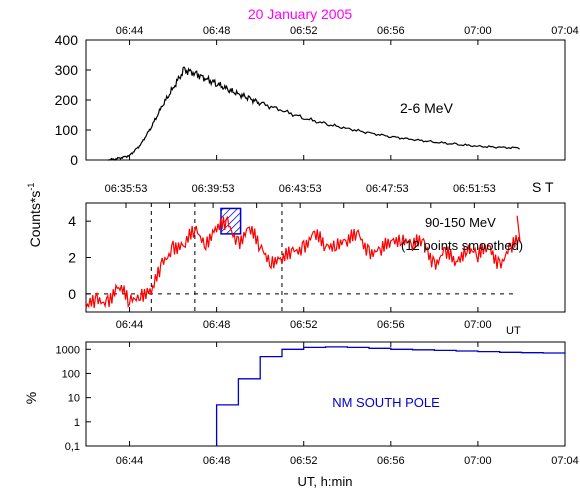  Describe the element at coordinates (72, 447) in the screenshot. I see `y-tick-label: 0,1` at that location.